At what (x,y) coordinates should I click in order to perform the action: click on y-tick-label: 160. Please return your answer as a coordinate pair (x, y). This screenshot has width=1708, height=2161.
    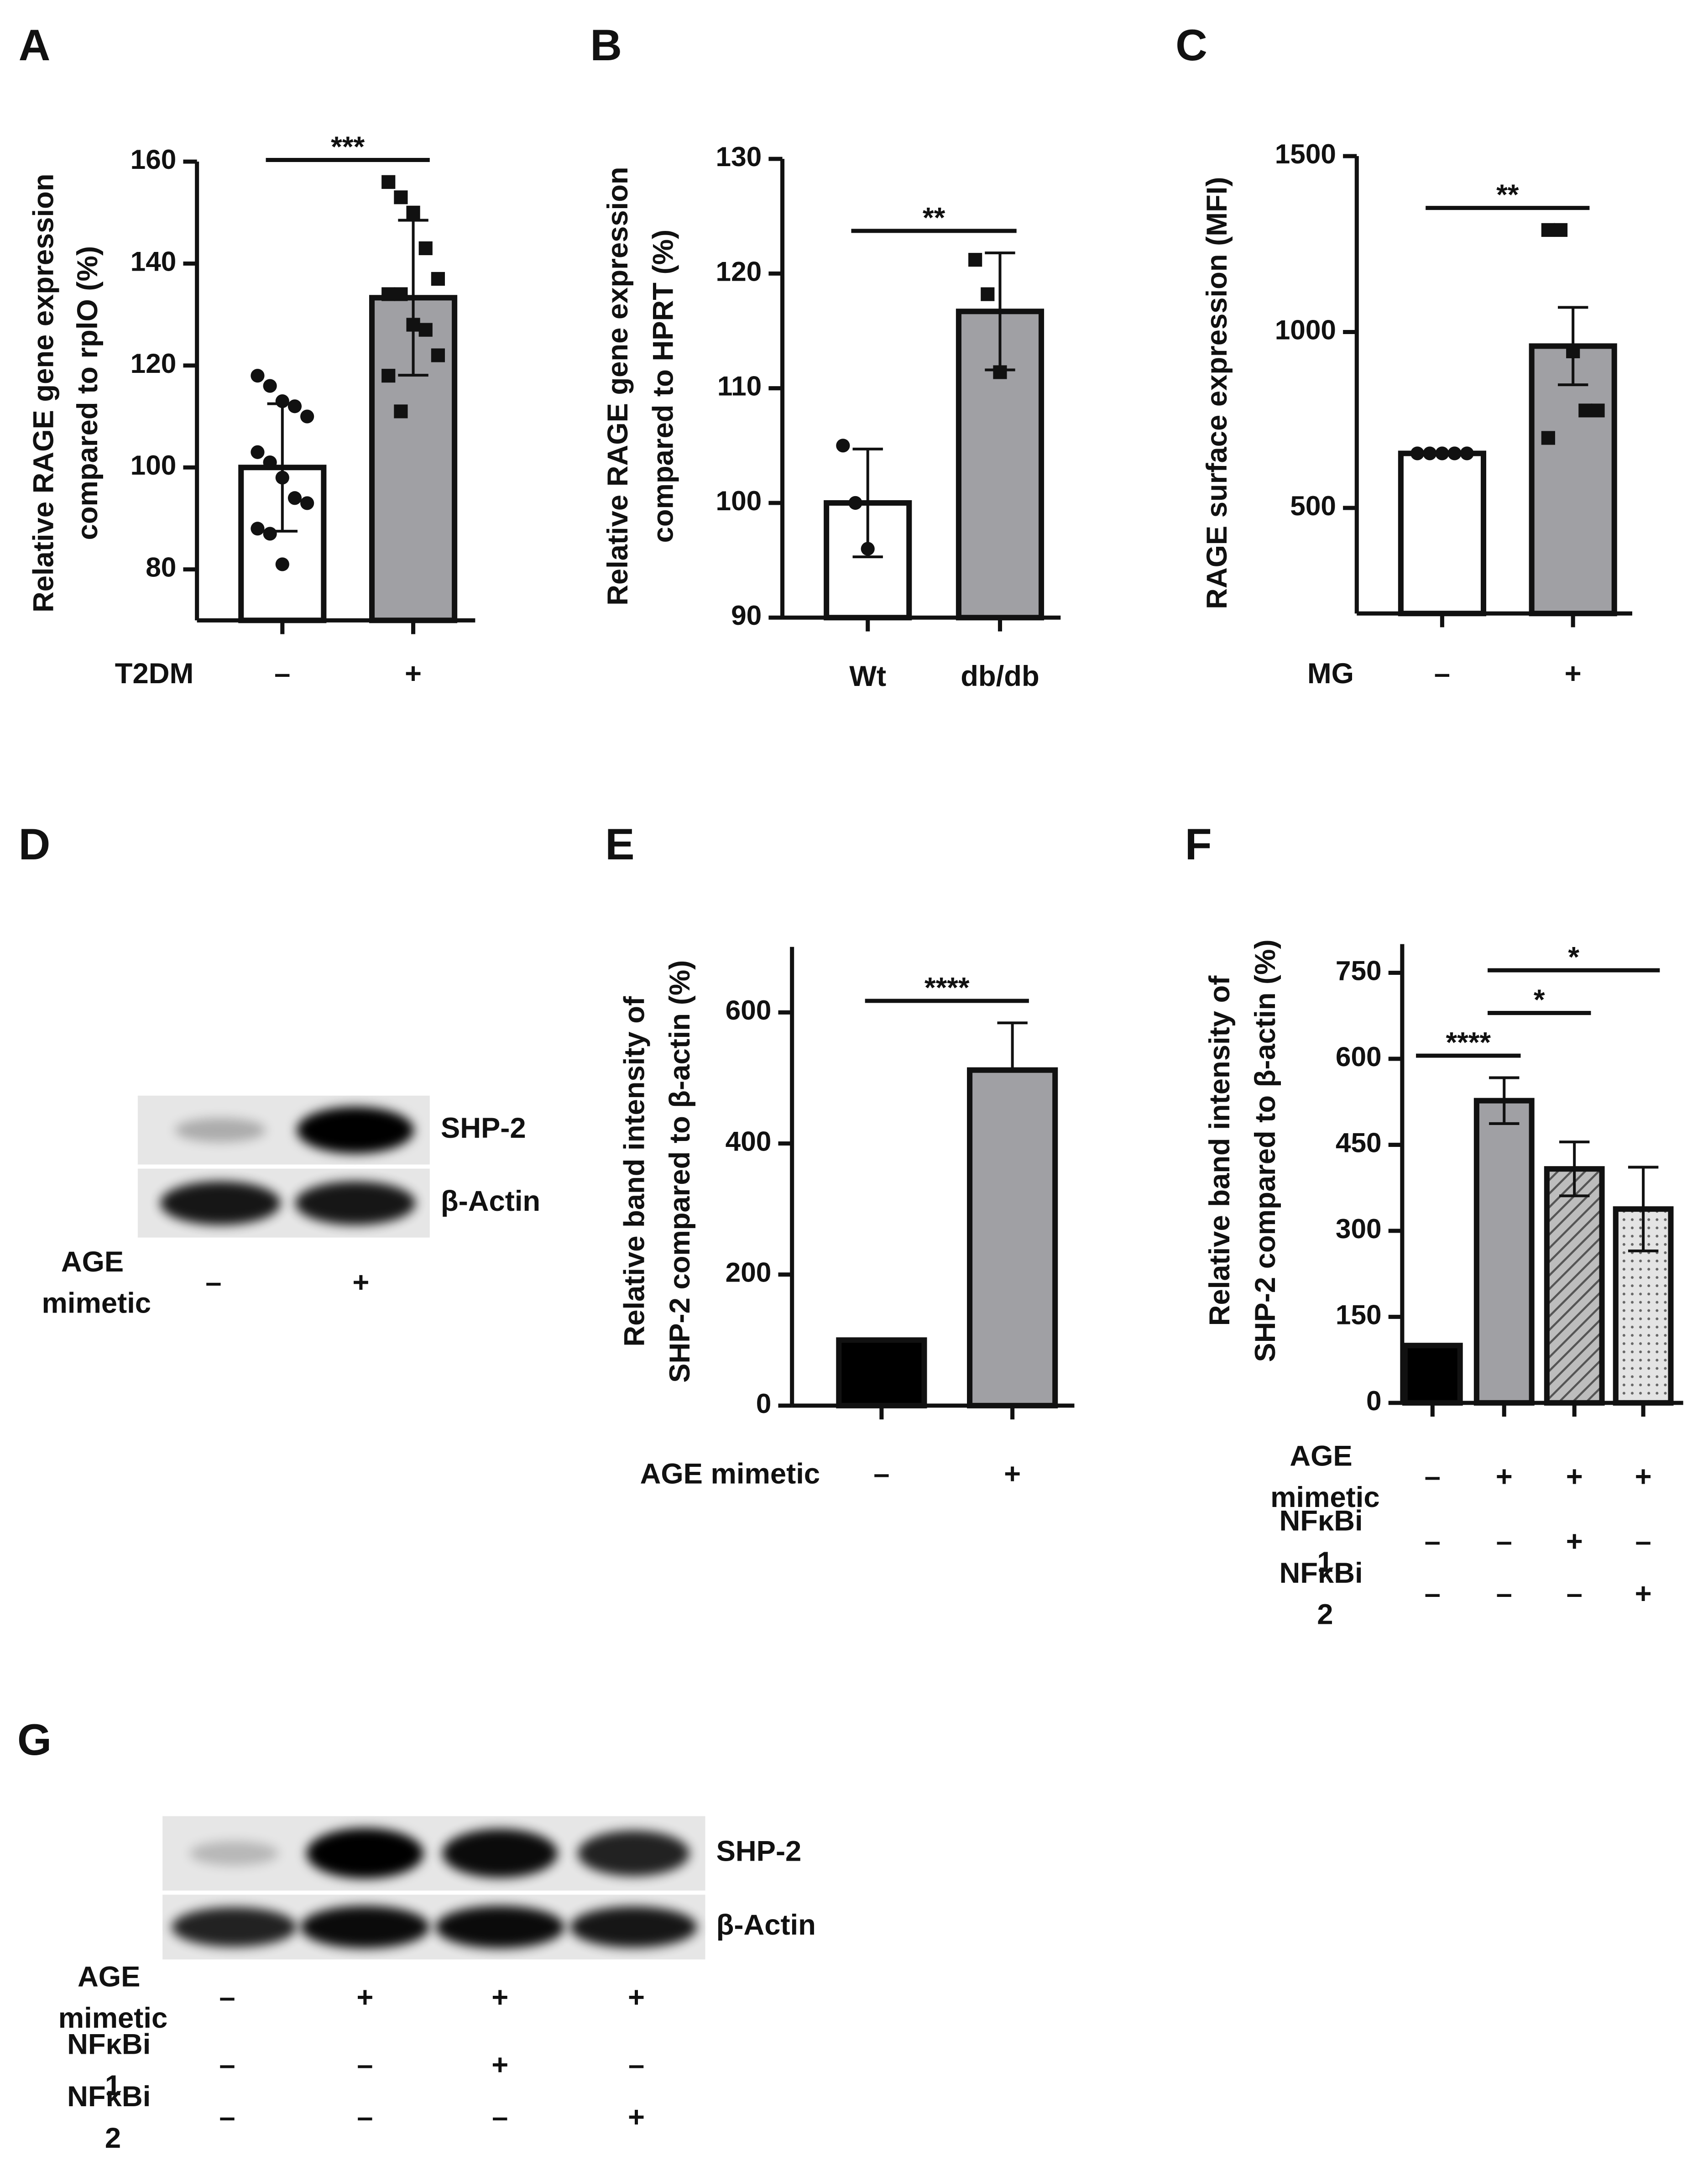
    Looking at the image, I should click on (154, 160).